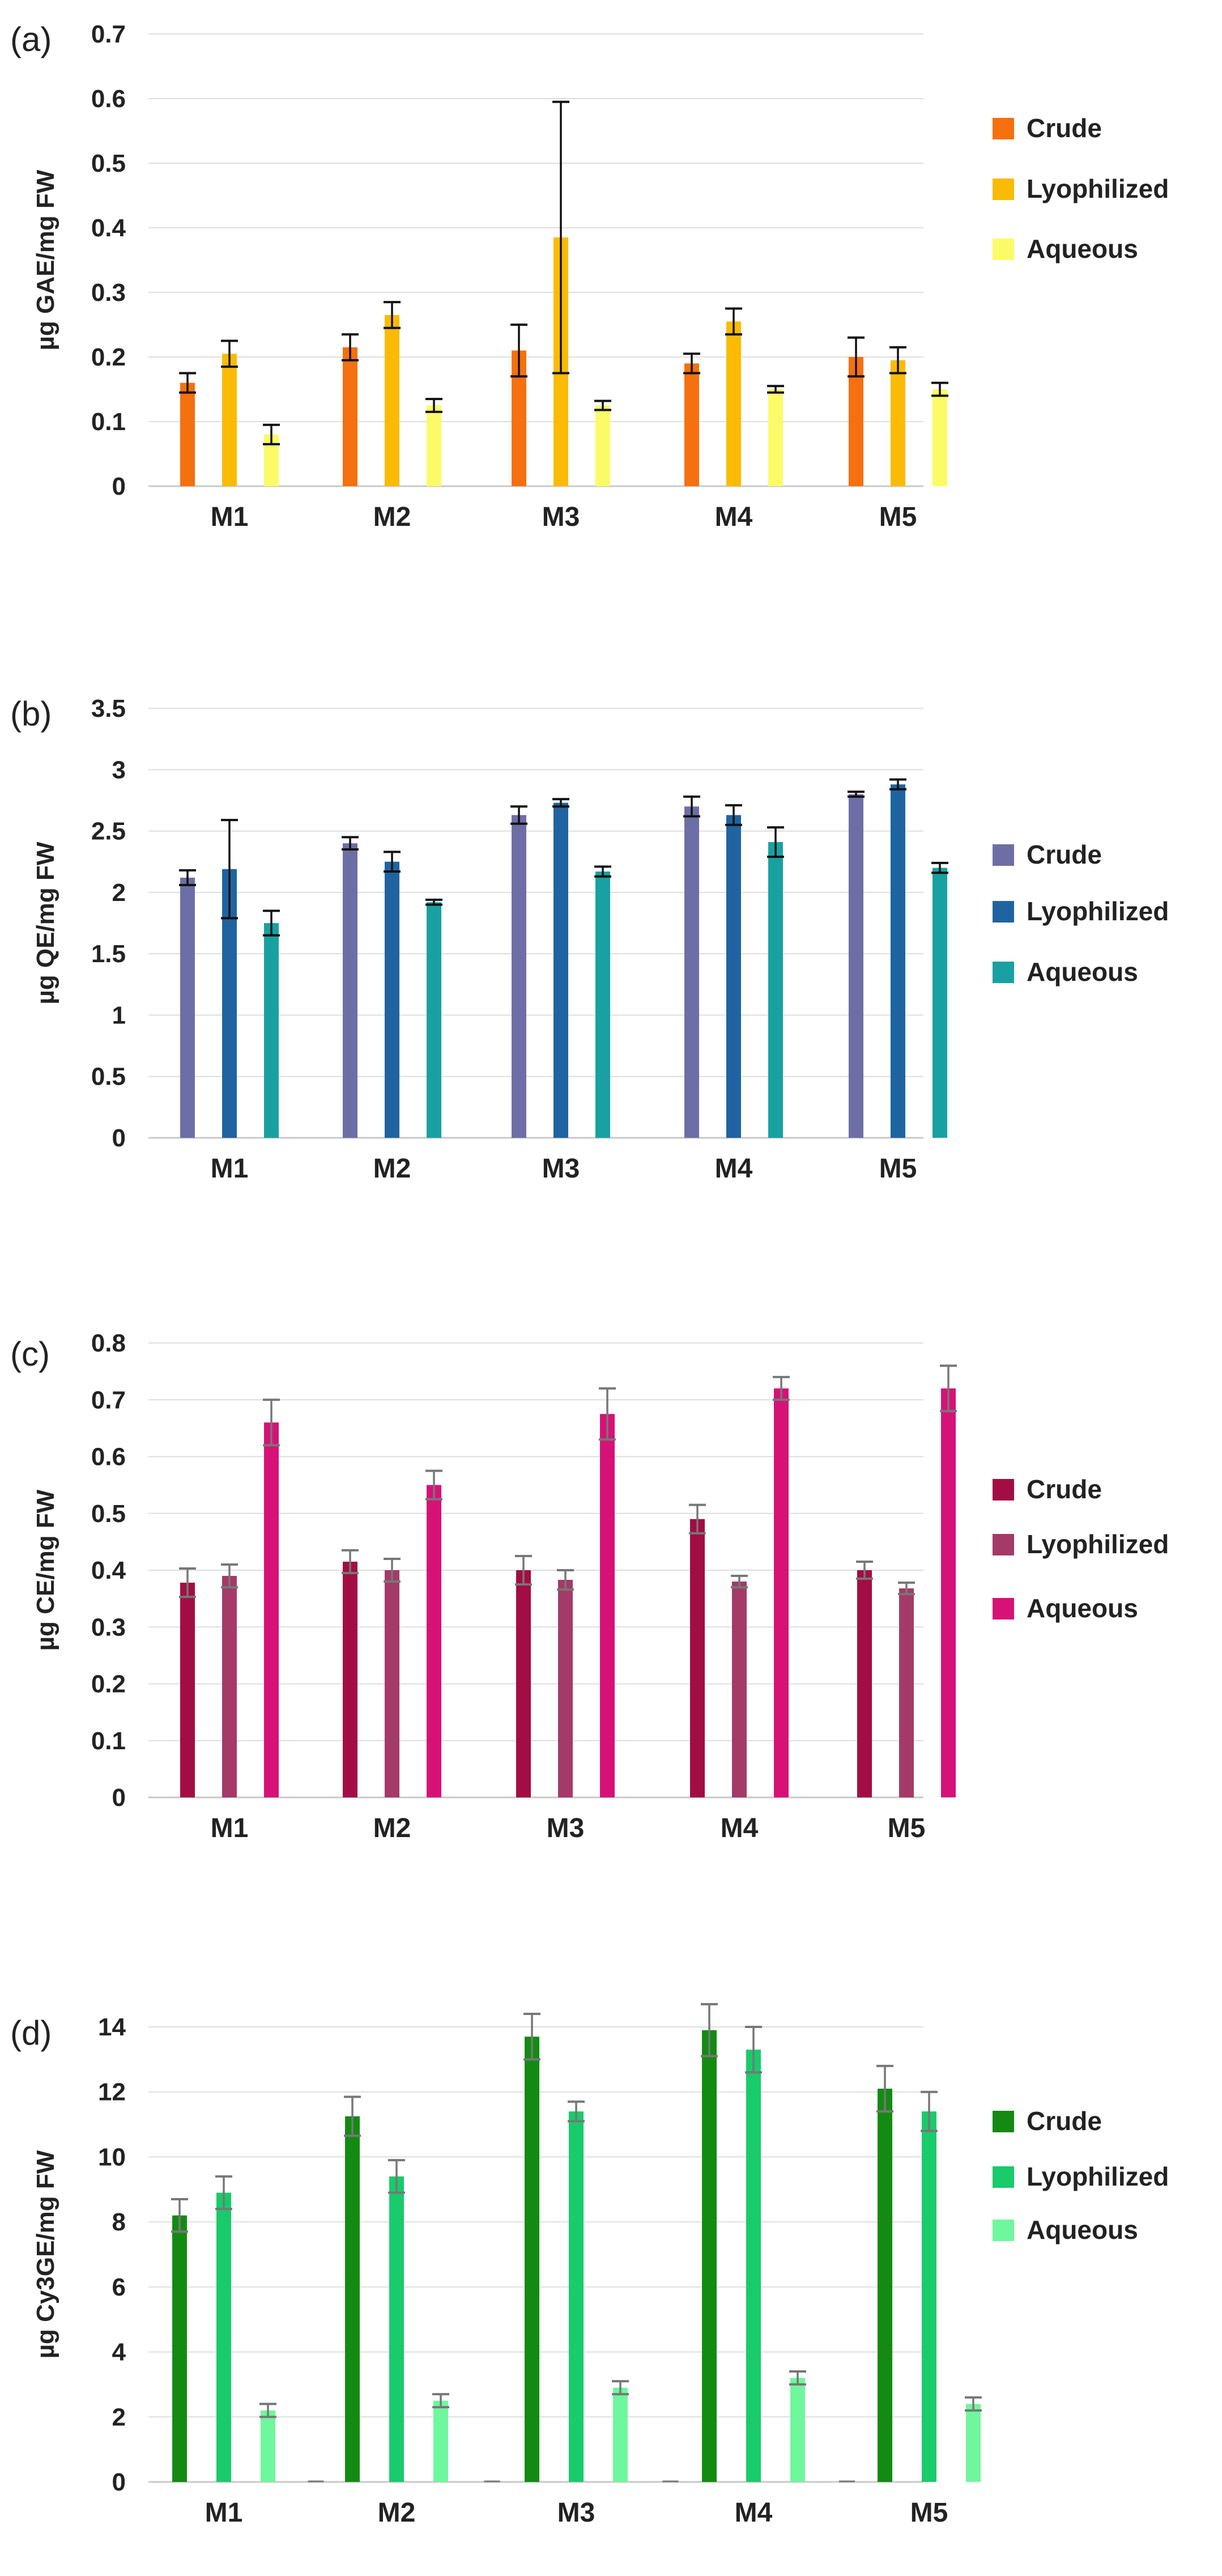 The height and width of the screenshot is (2576, 1222). What do you see at coordinates (46, 922) in the screenshot?
I see `y-axis-label: µg QE/mg FW` at bounding box center [46, 922].